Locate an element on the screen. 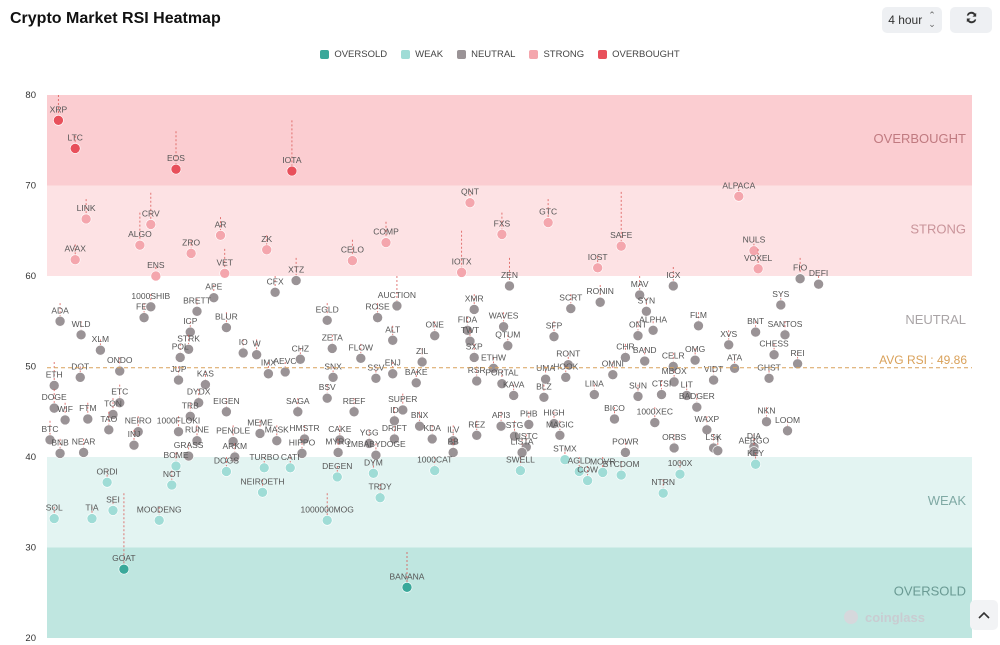 The width and height of the screenshot is (1000, 645). rsi-point-lista is located at coordinates (522, 452).